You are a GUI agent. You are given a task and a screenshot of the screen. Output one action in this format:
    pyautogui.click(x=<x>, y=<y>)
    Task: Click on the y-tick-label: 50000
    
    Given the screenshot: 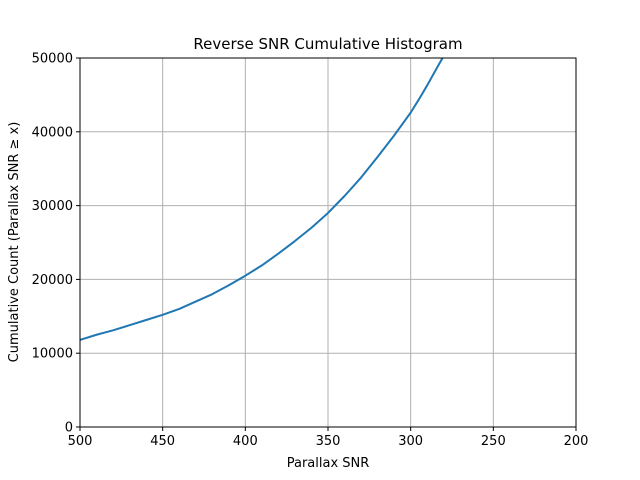 What is the action you would take?
    pyautogui.click(x=52, y=59)
    